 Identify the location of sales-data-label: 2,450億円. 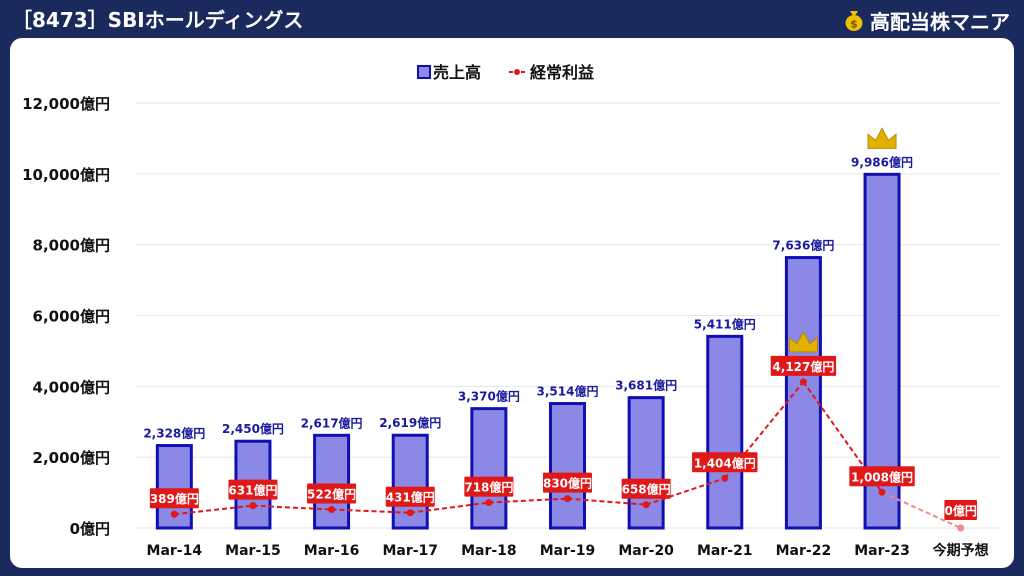
(253, 428).